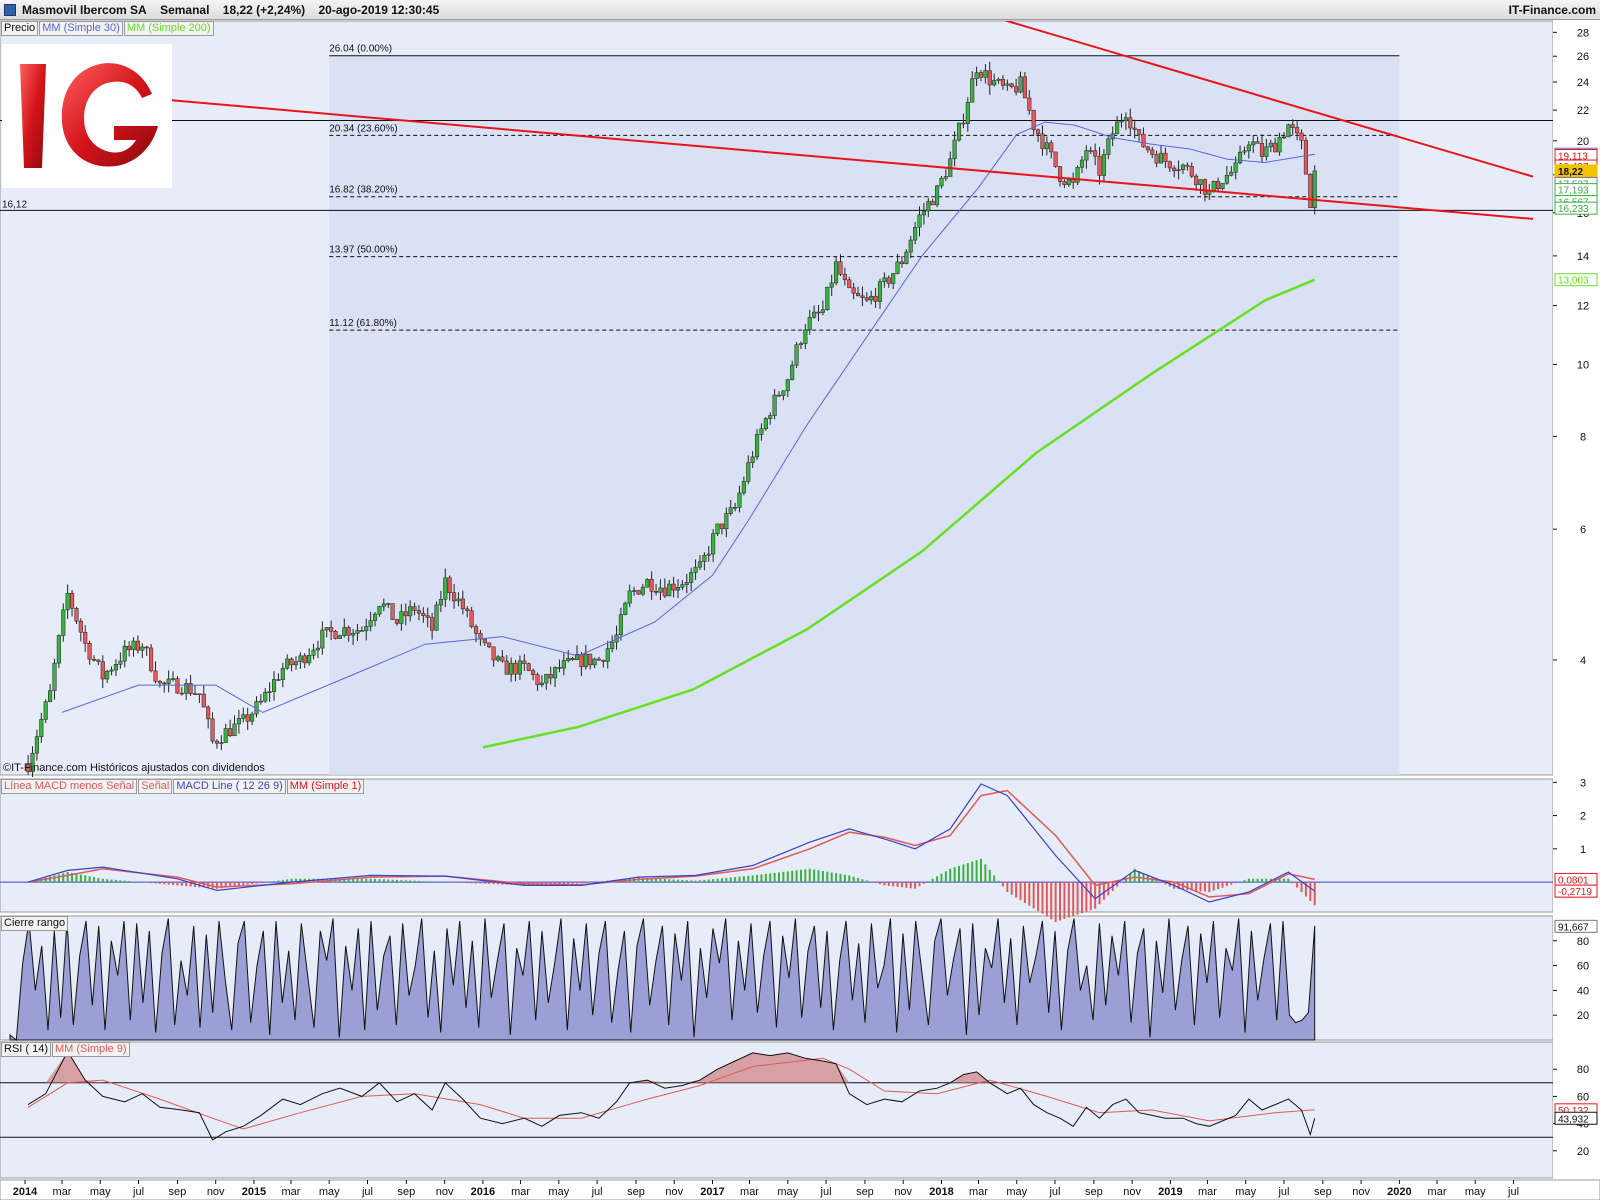  I want to click on legend-ma200: MM (Simple 200), so click(168, 28).